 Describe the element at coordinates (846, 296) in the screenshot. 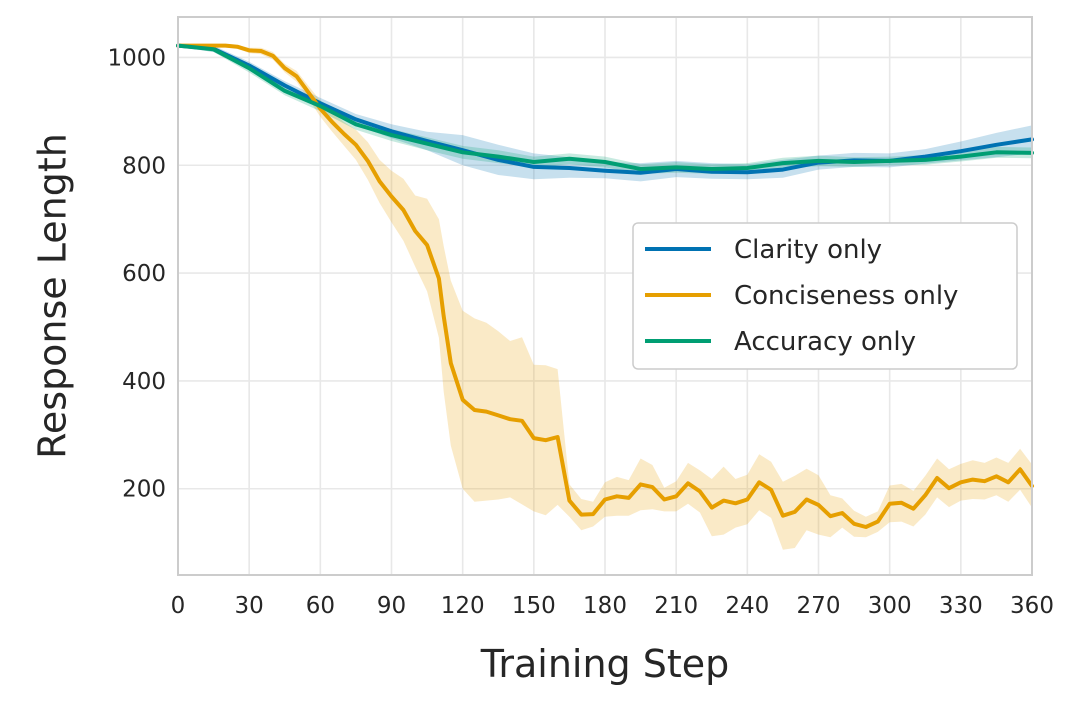

I see `legend-label-conciseness-only: Conciseness only` at that location.